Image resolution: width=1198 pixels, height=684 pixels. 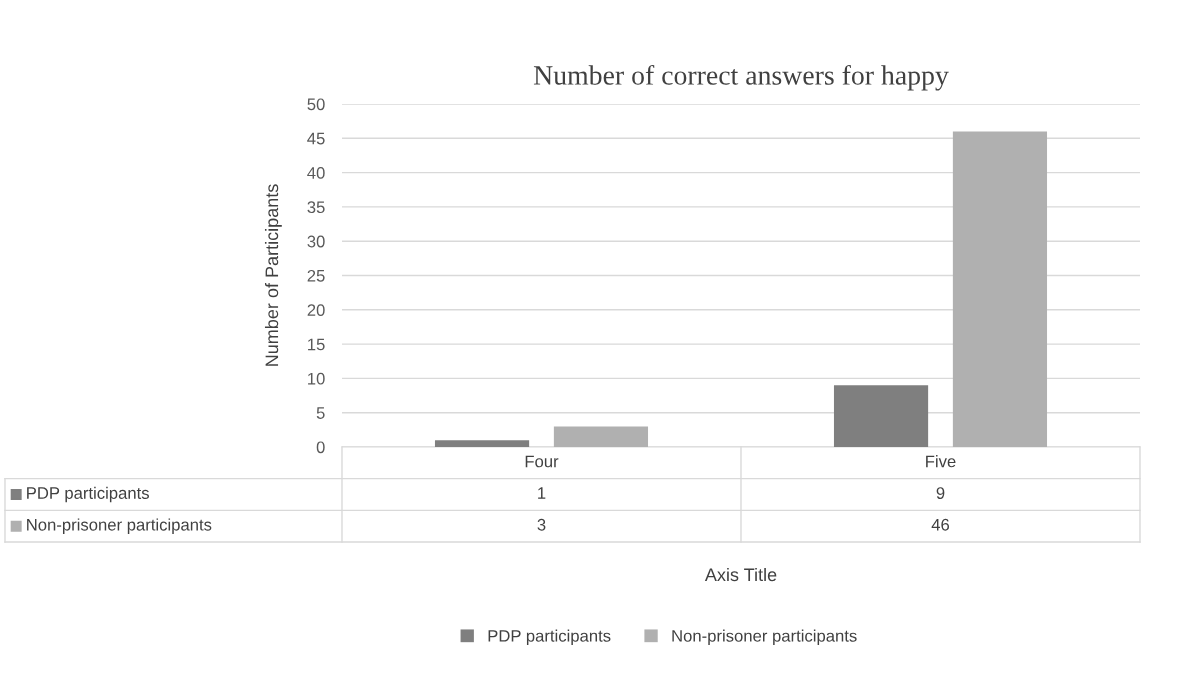 What do you see at coordinates (316, 344) in the screenshot?
I see `y-tick-label: 15` at bounding box center [316, 344].